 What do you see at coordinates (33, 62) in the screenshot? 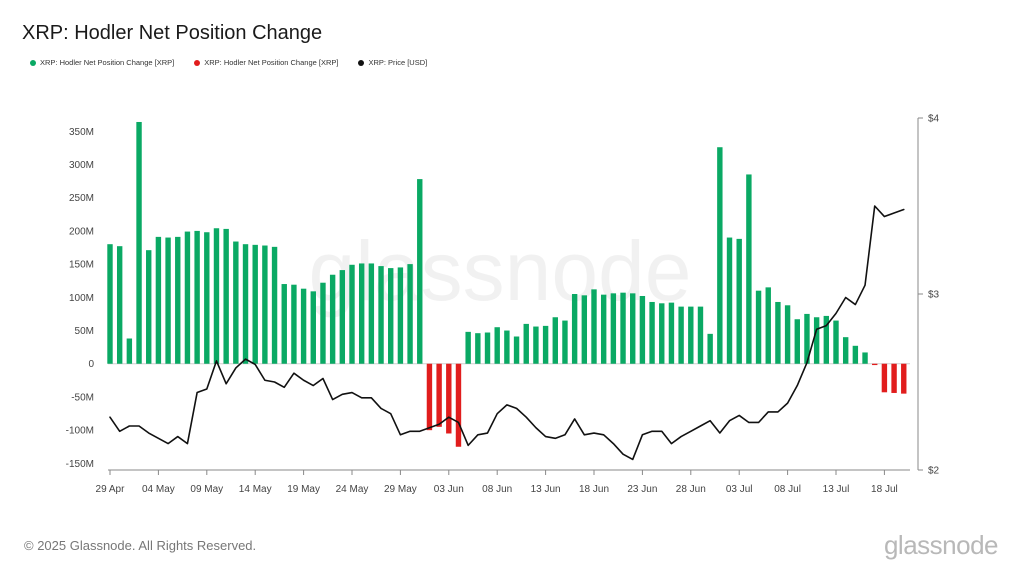
I see `legend-dot-positive` at bounding box center [33, 62].